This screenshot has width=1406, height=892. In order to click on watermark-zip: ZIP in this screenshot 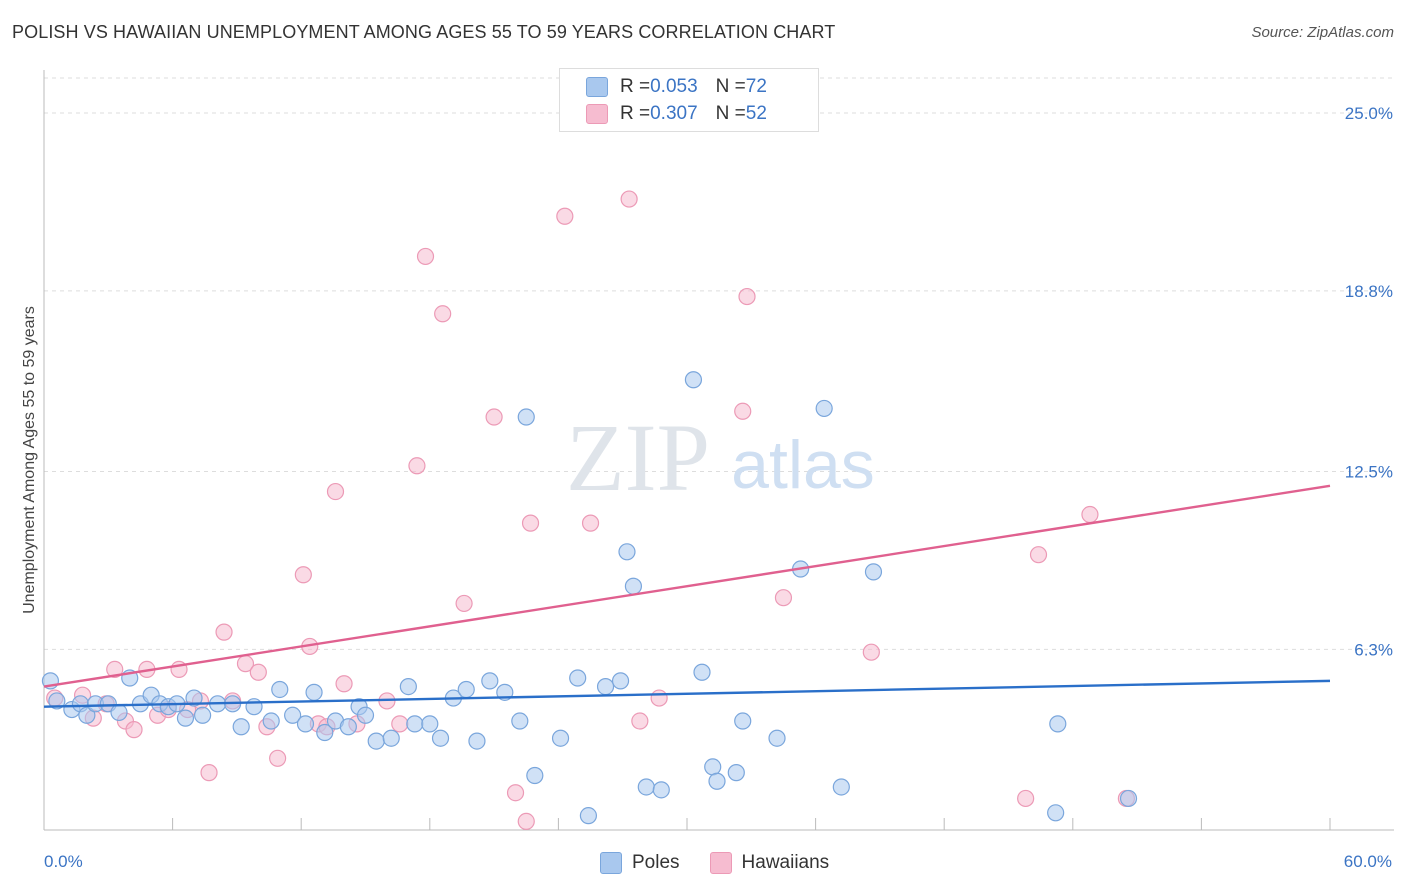, I will do `click(638, 457)`.